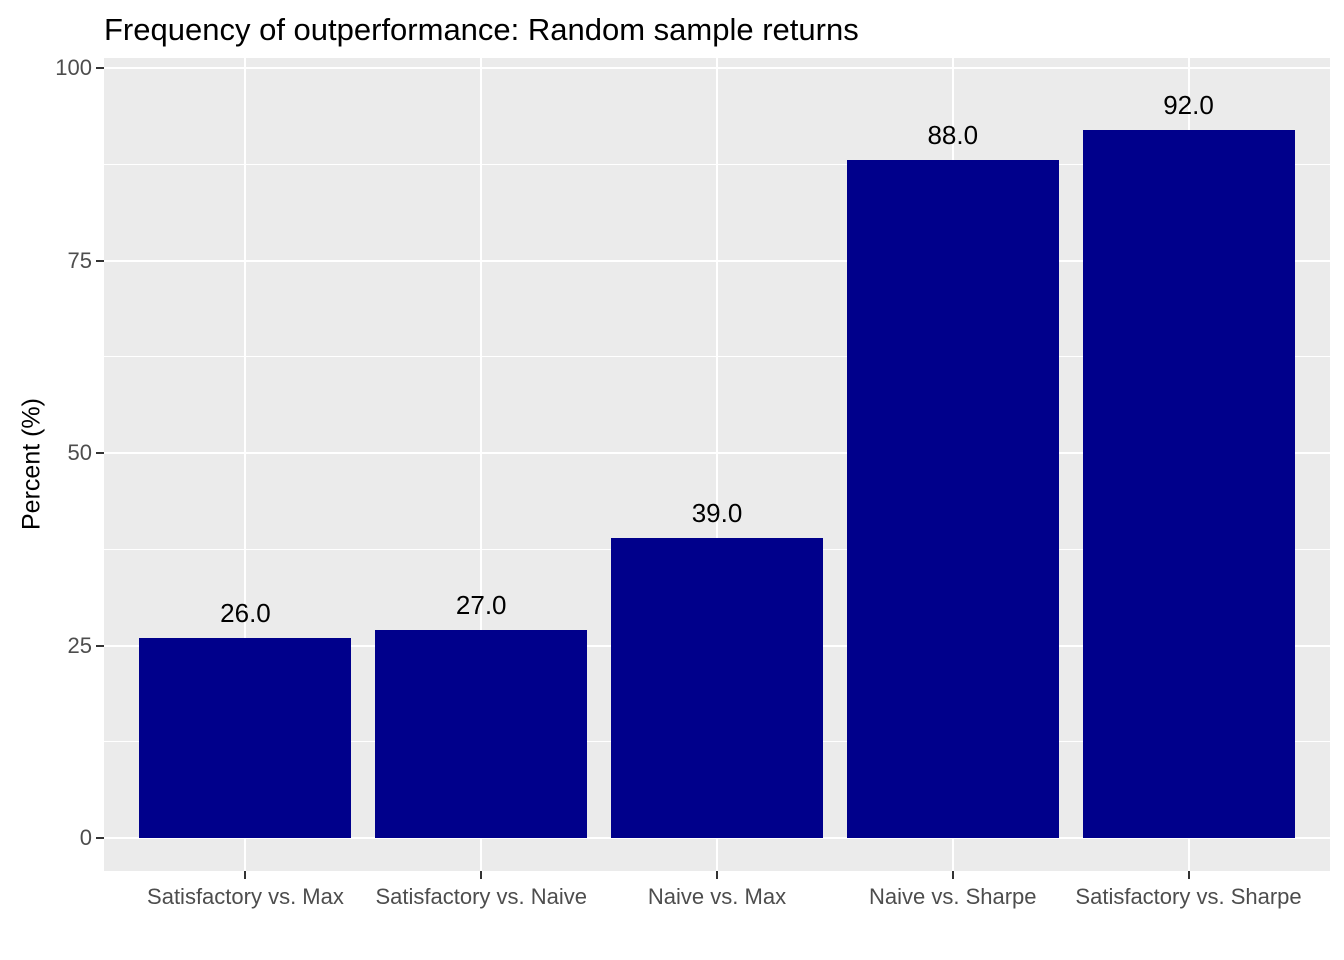  What do you see at coordinates (31, 464) in the screenshot?
I see `y-axis-title: Percent (%)` at bounding box center [31, 464].